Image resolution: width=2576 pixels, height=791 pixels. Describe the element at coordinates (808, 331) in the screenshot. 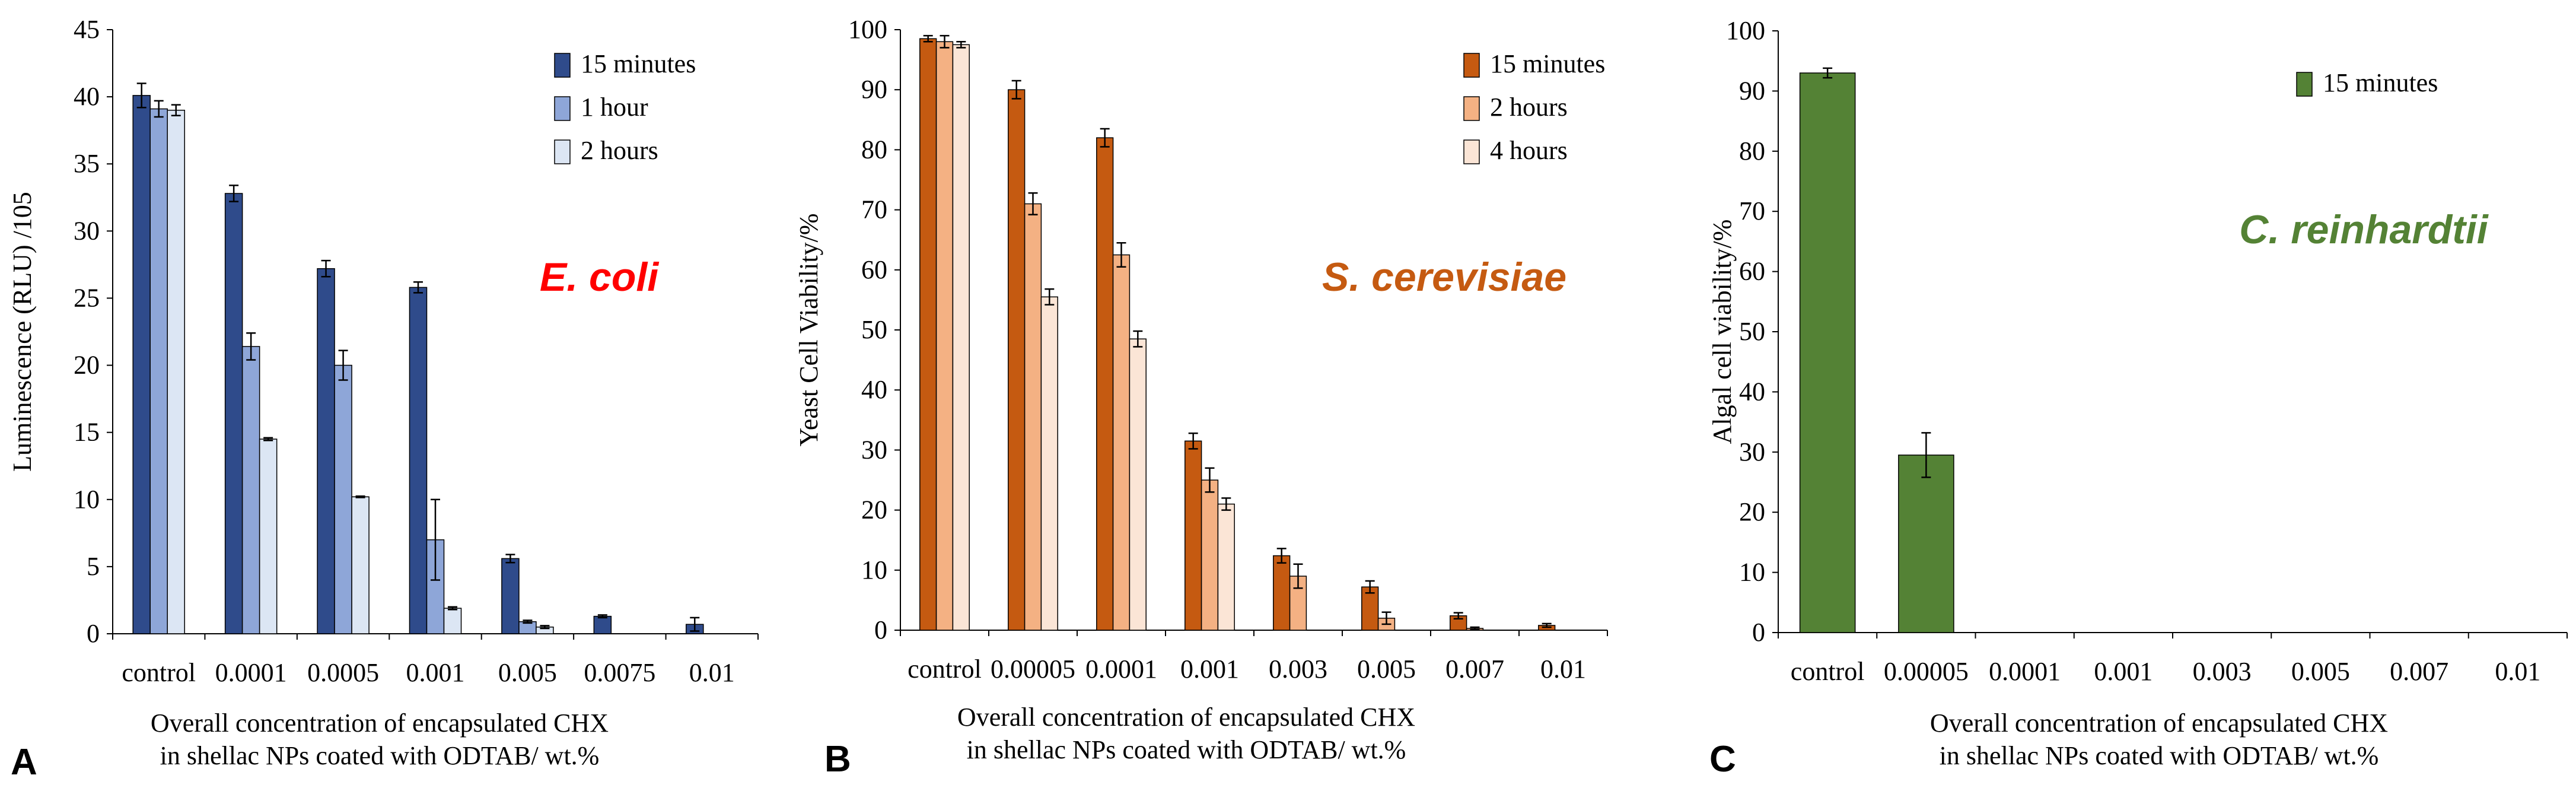

I see `y-axis-title: Yeast Cell Viability/%` at that location.